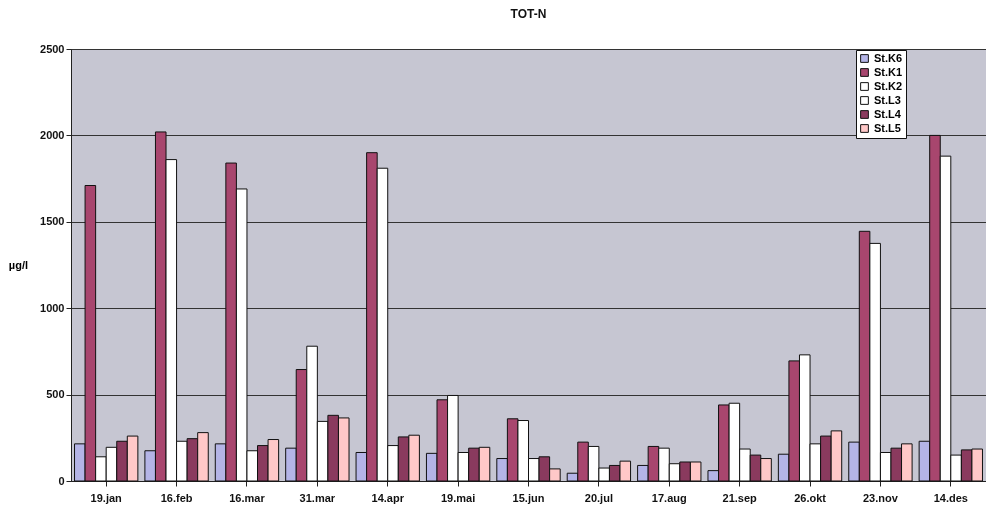  Describe the element at coordinates (18, 264) in the screenshot. I see `y-axis-title: µg/l` at that location.